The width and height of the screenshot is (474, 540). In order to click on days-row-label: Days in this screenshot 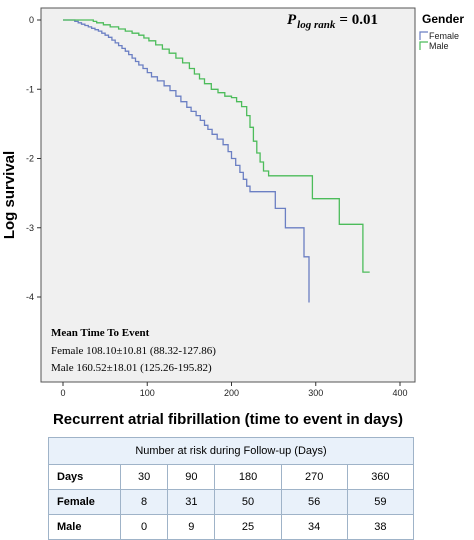, I will do `click(84, 477)`.